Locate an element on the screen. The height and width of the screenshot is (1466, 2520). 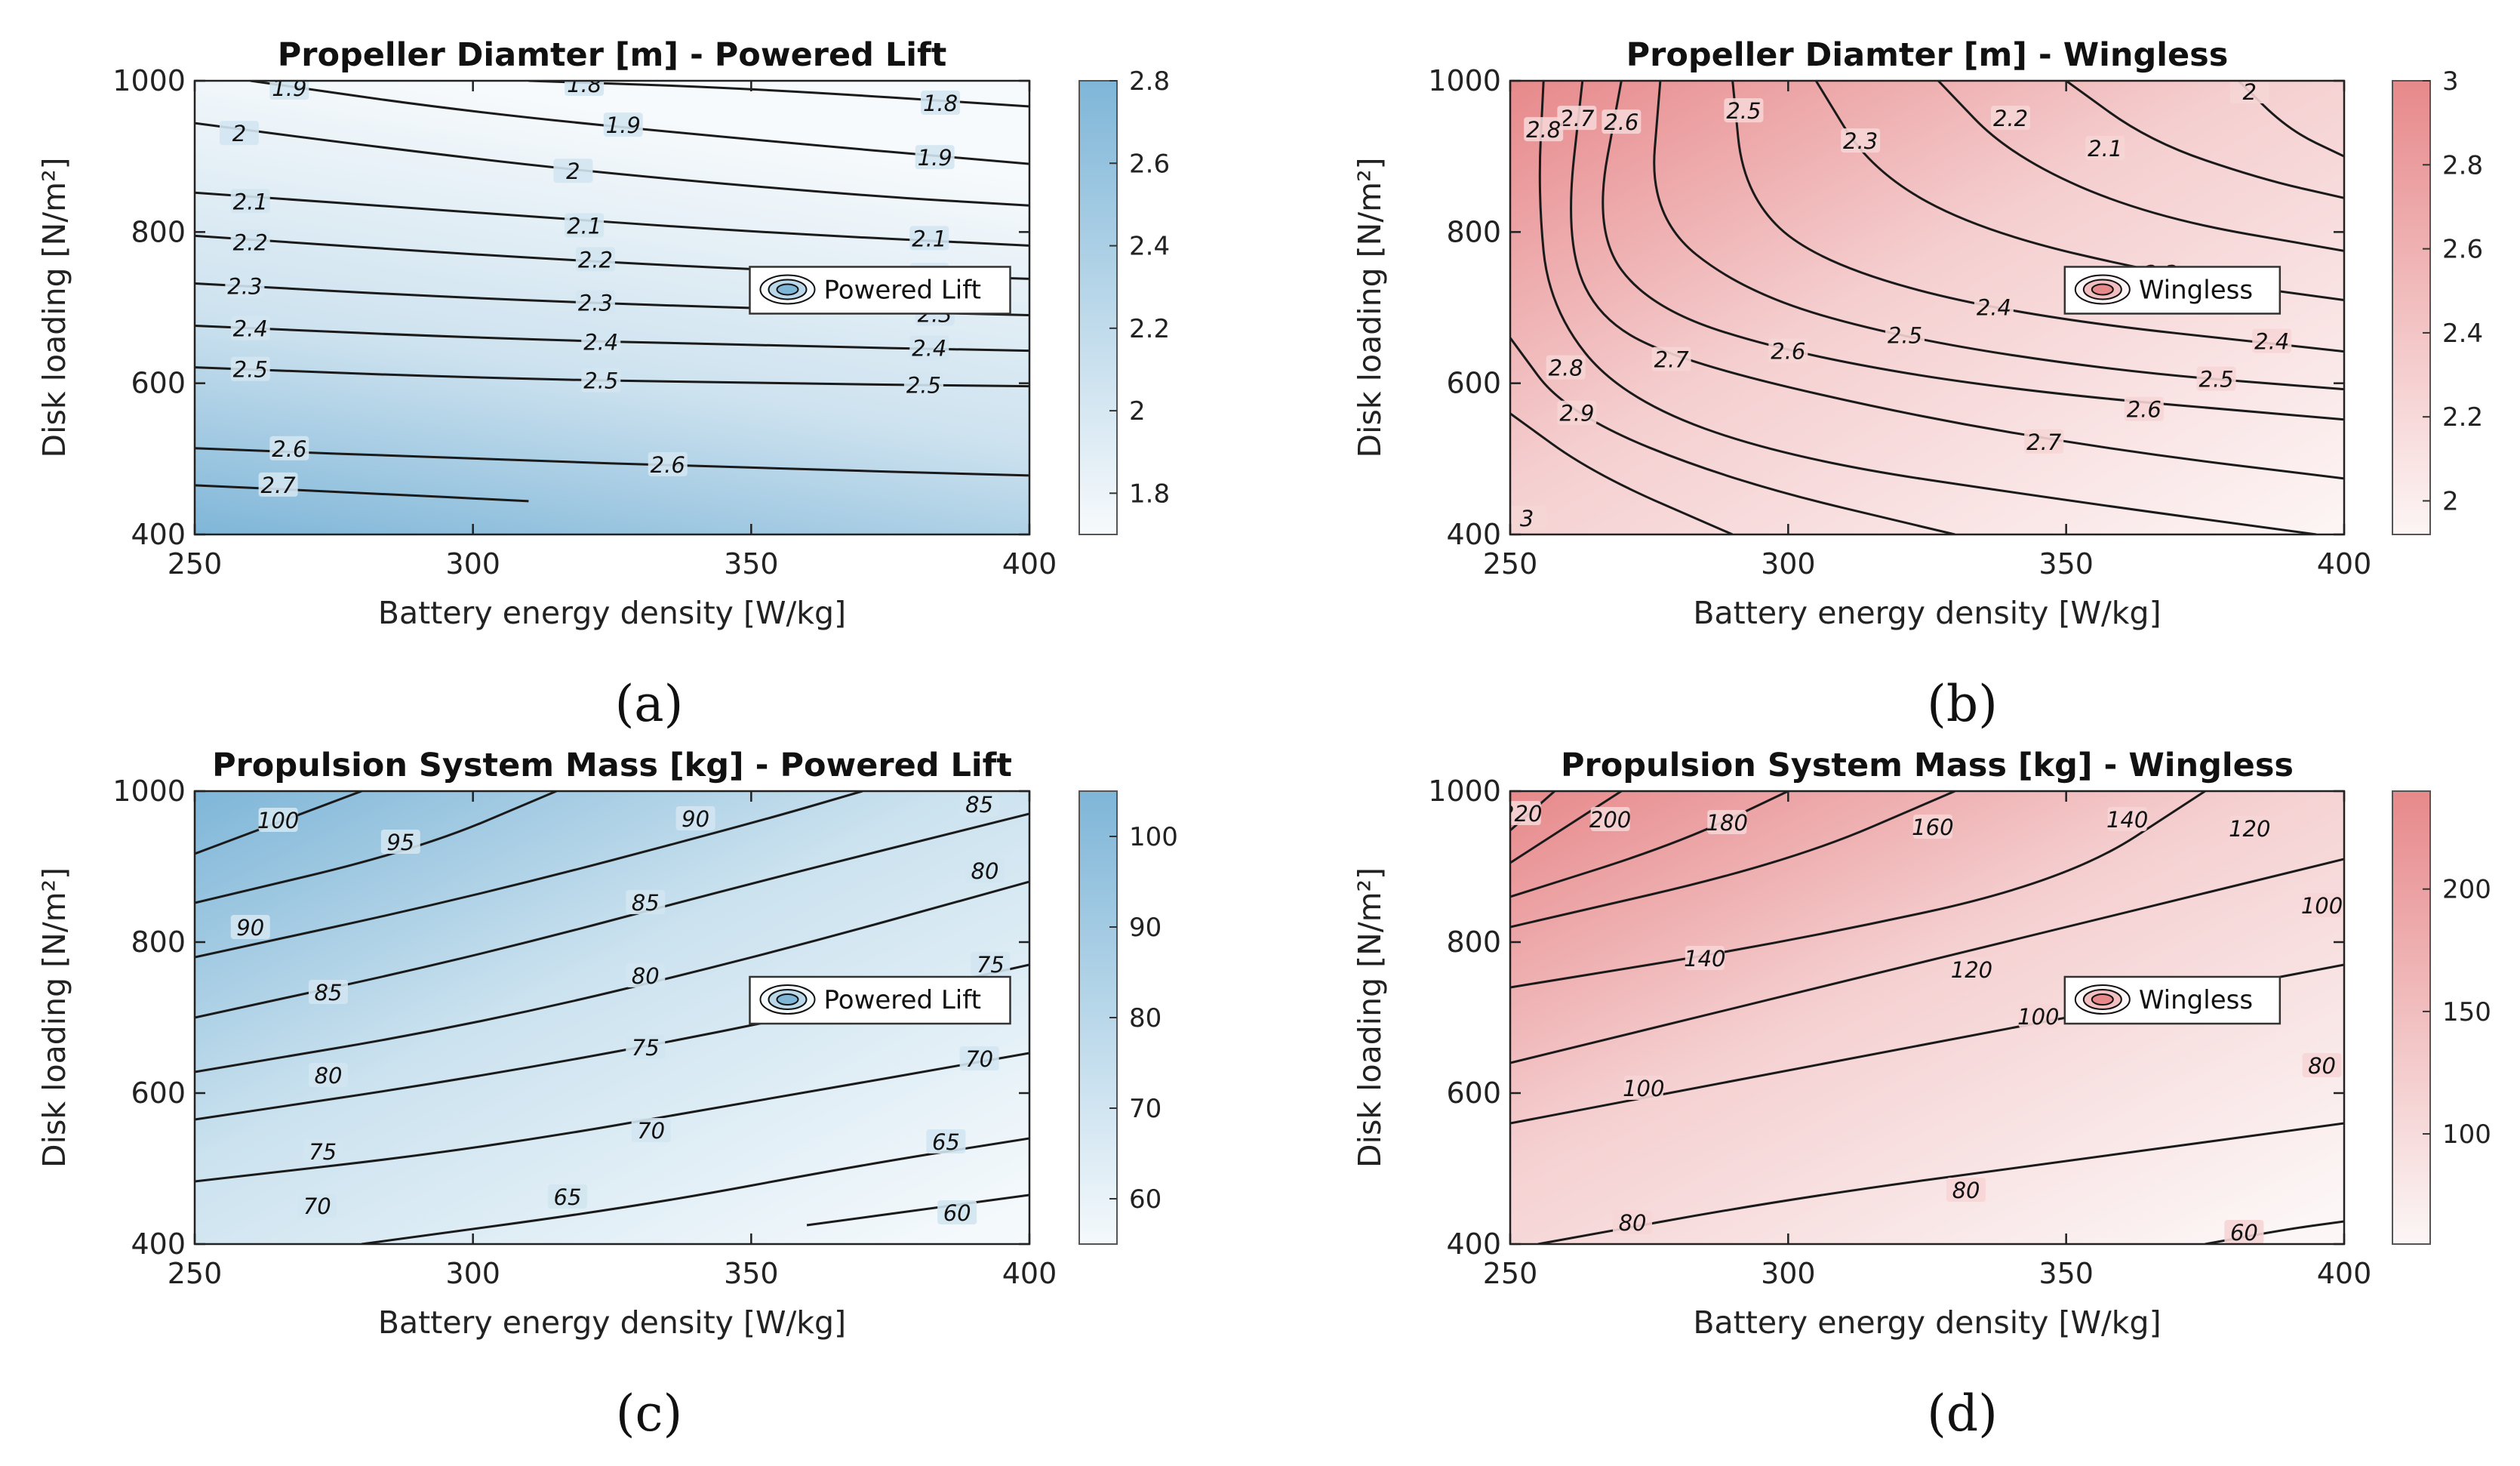
colorbar is located at coordinates (1098, 307).